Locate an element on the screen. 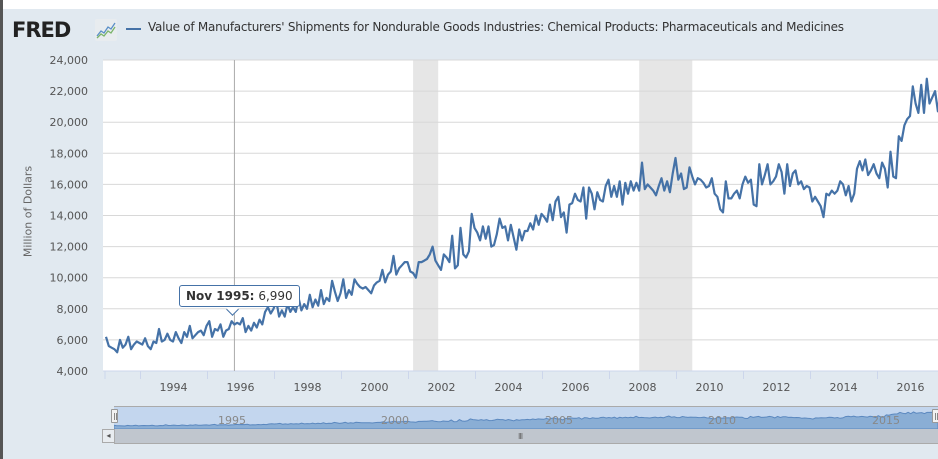 The height and width of the screenshot is (459, 938). x-tick-label: 2010 is located at coordinates (710, 387).